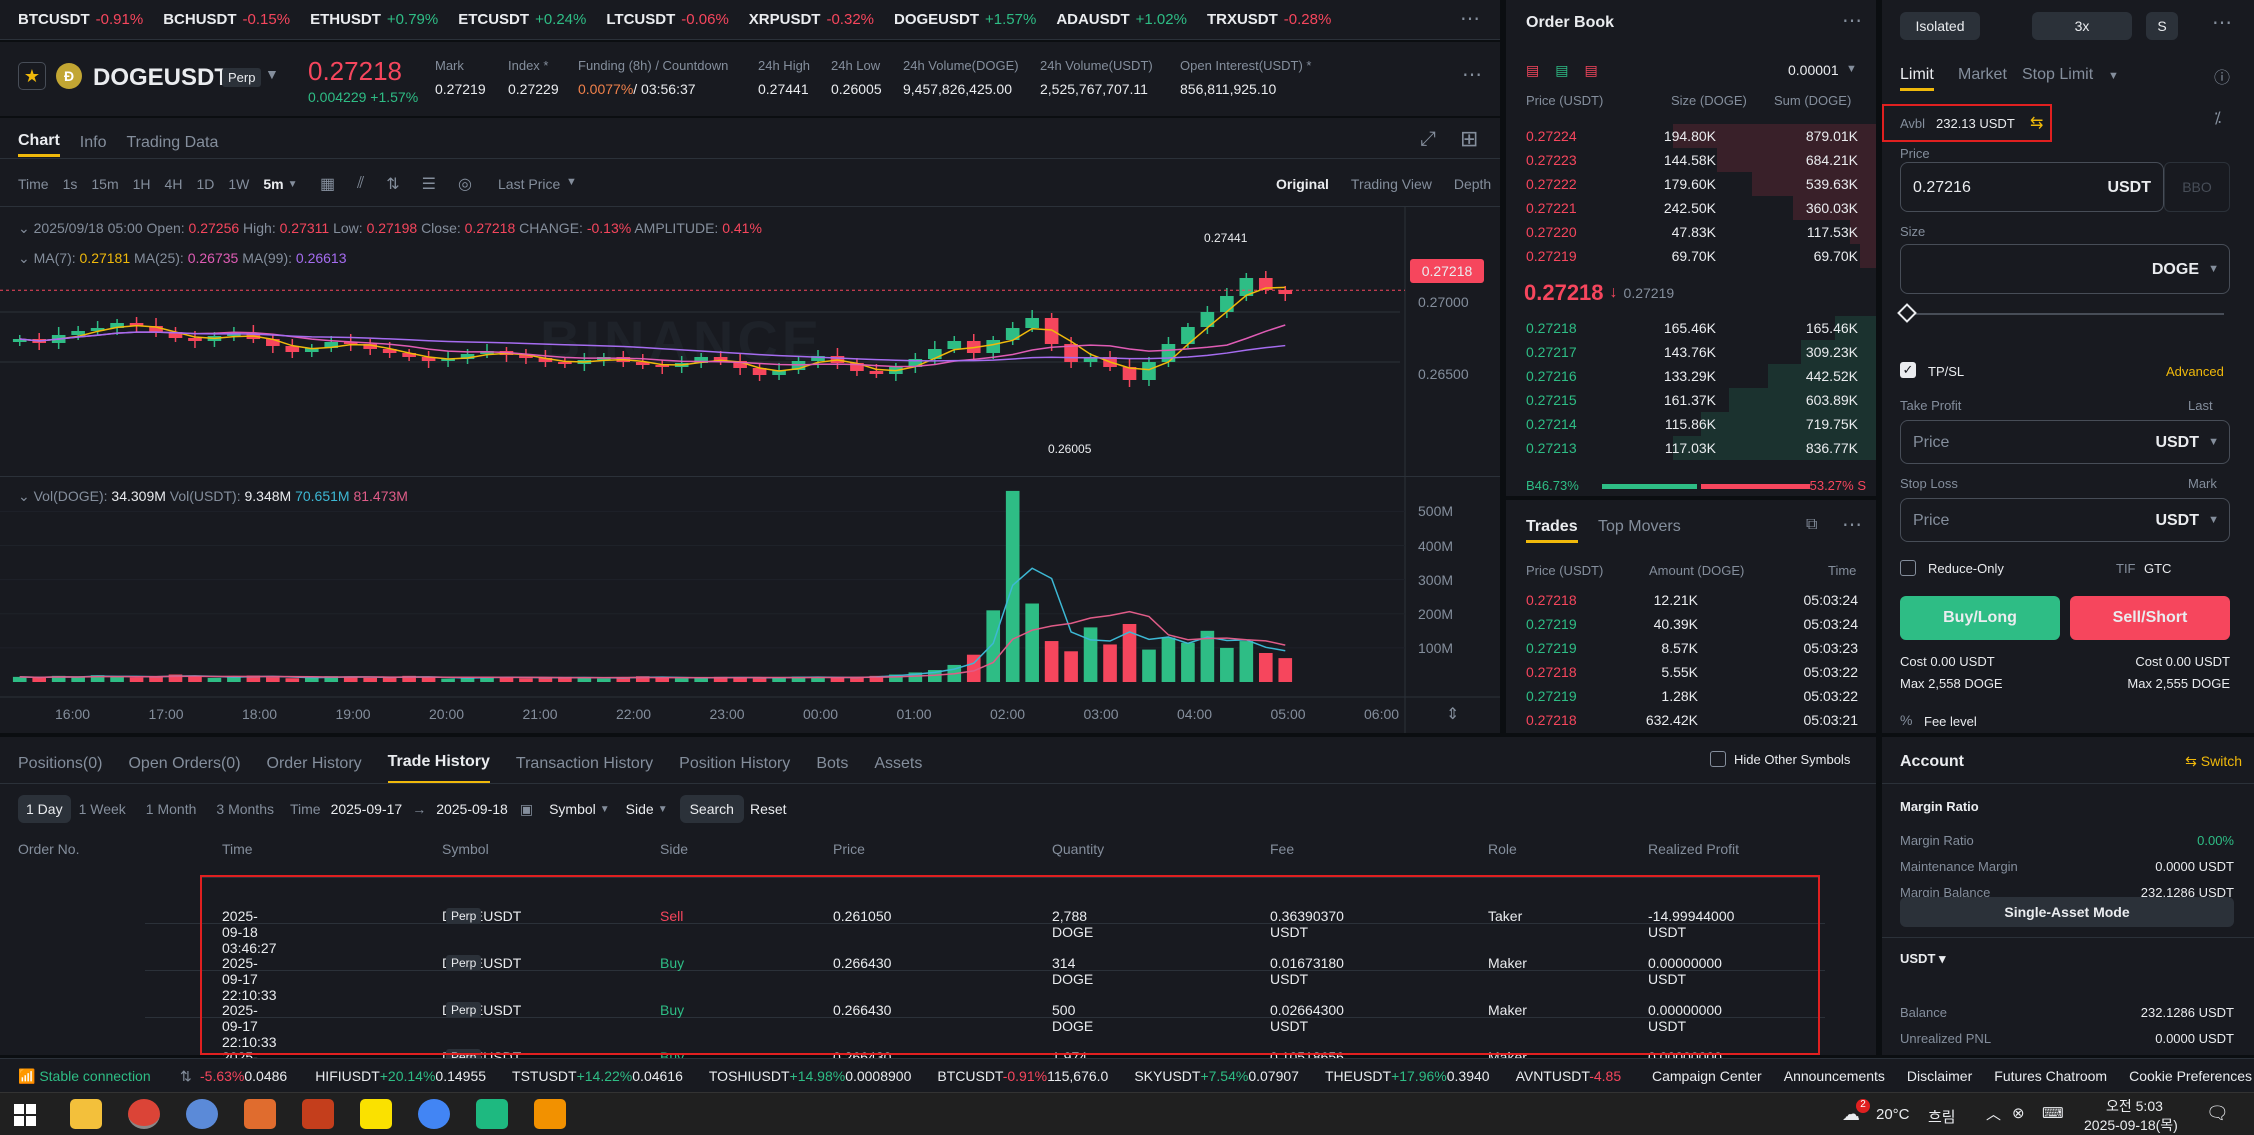  What do you see at coordinates (1908, 370) in the screenshot?
I see `tpsl-checkbox: ✓` at bounding box center [1908, 370].